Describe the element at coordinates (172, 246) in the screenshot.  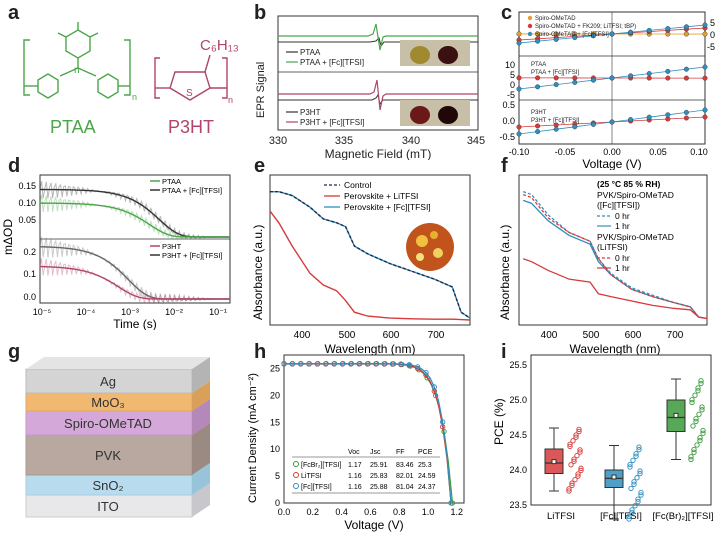
I see `tas-legend-p3ht: P3HT` at that location.